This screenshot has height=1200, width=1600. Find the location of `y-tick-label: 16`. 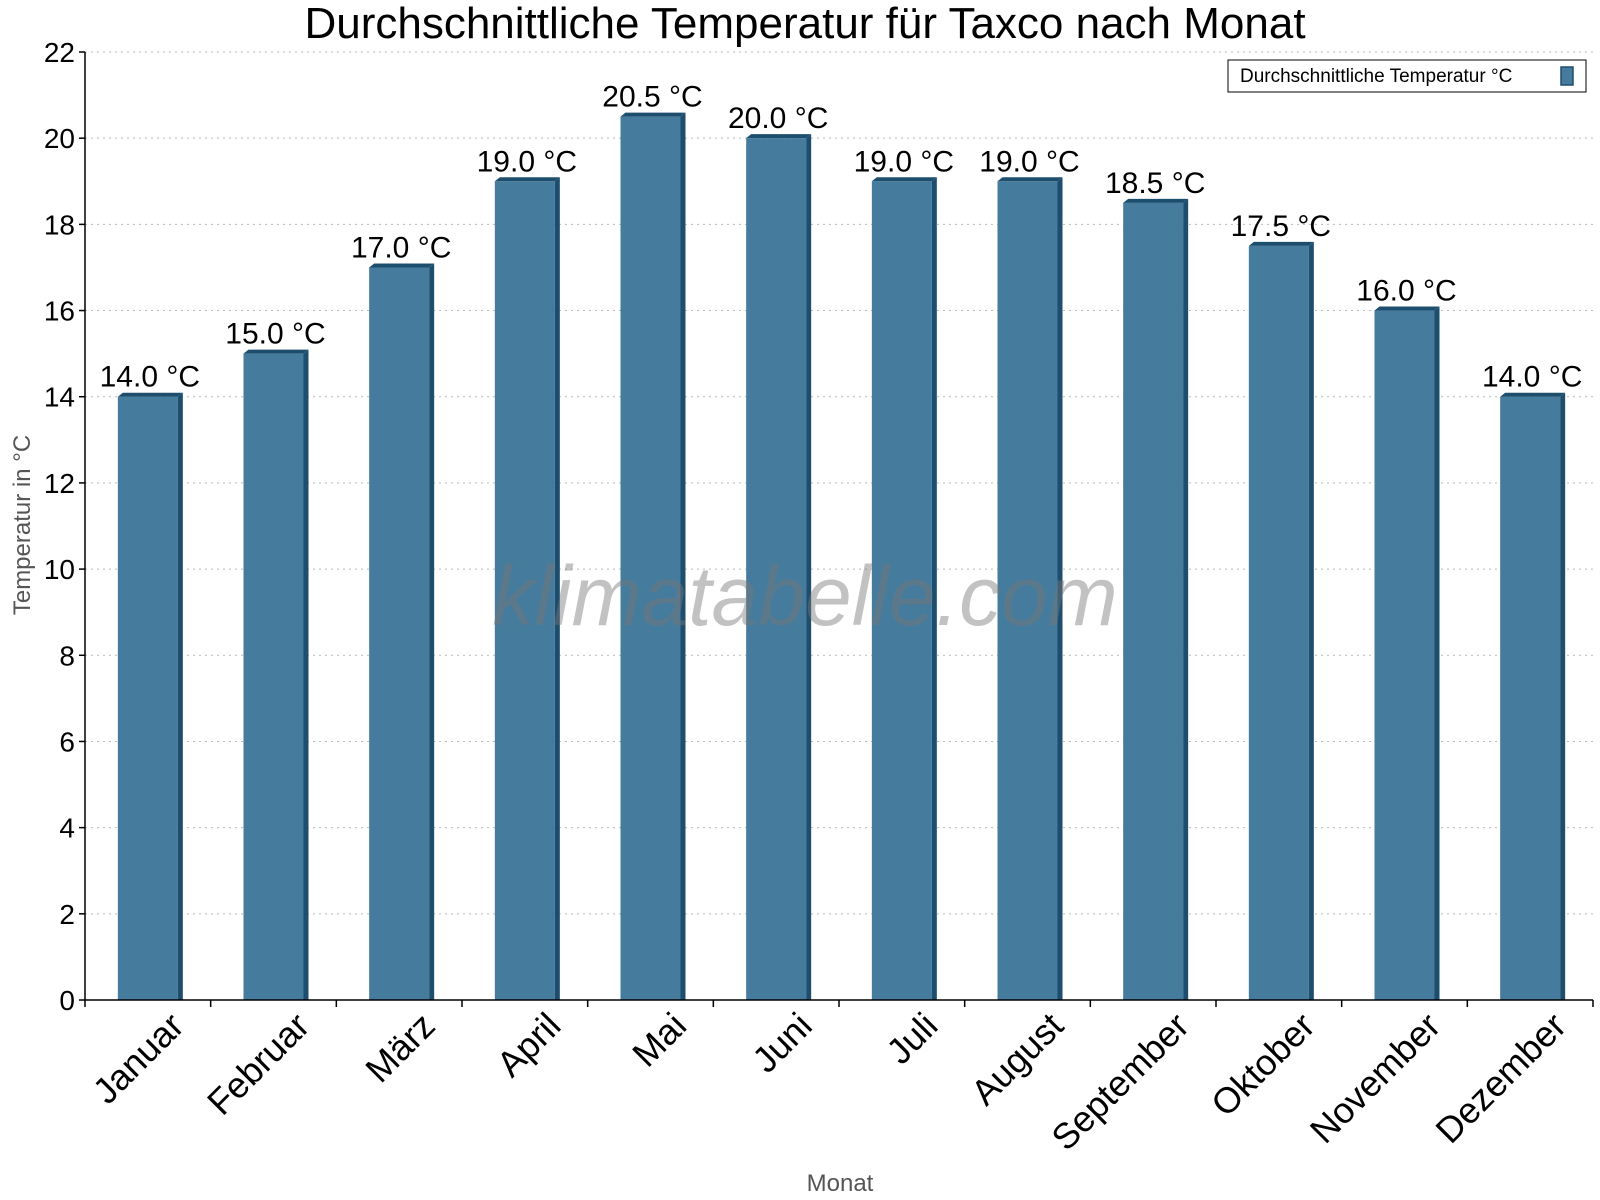

y-tick-label: 16 is located at coordinates (59, 311).